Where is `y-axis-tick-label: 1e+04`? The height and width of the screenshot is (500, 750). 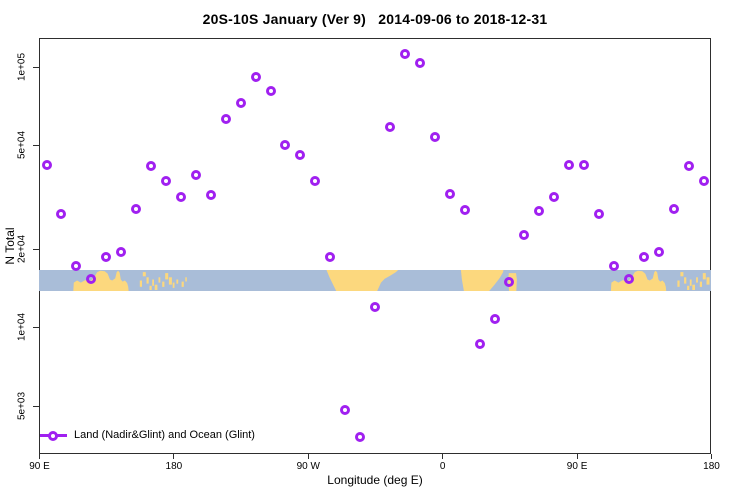
y-axis-tick-label: 1e+04 is located at coordinates (22, 327).